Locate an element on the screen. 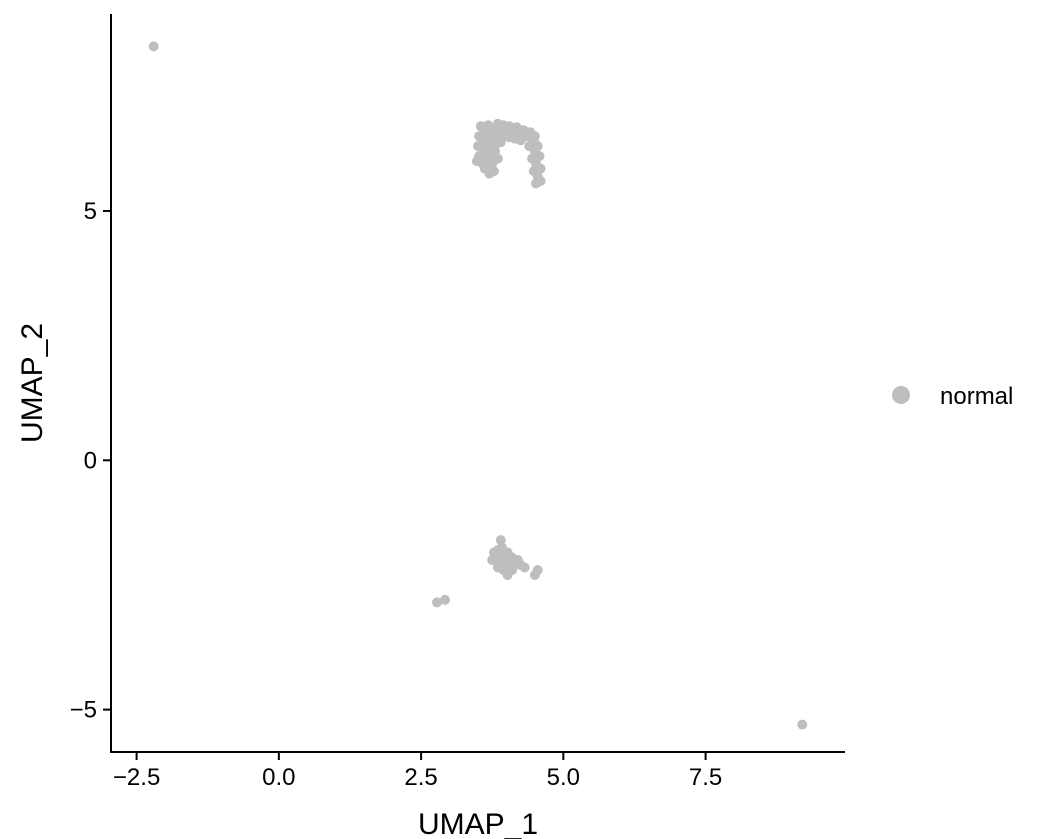  legend: normal is located at coordinates (952, 396).